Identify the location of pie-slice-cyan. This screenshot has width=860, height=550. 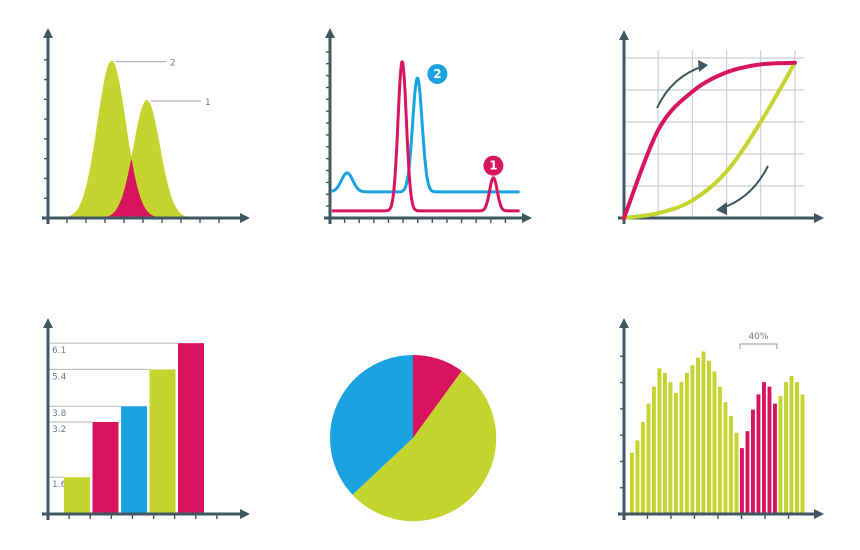
(371, 425).